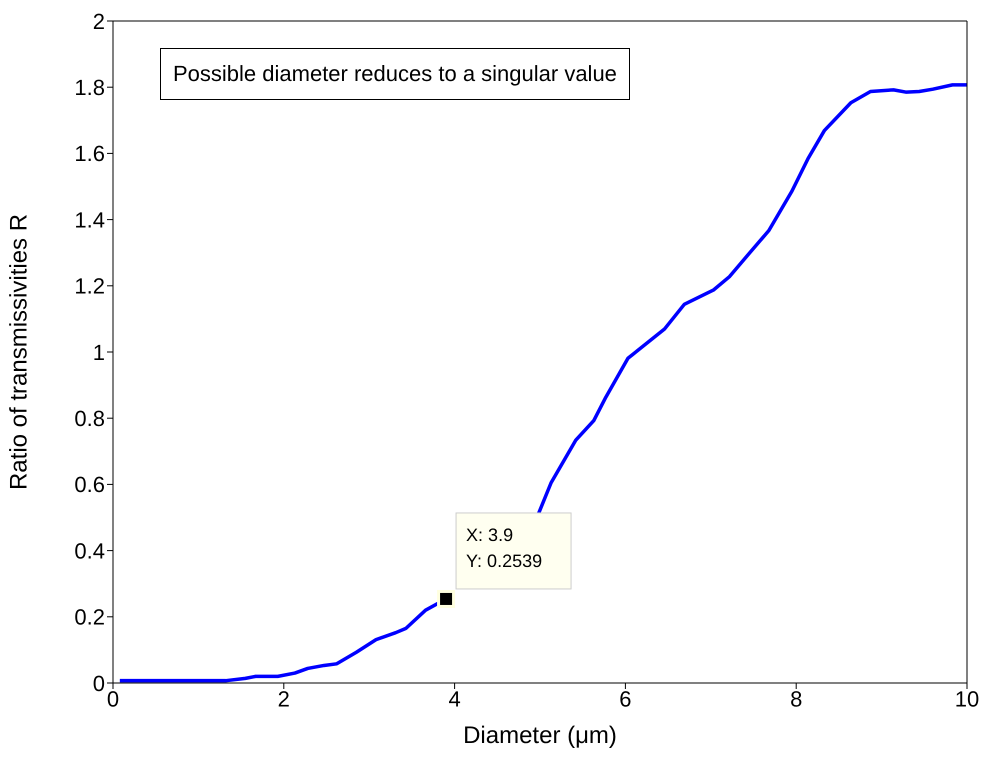 The image size is (992, 781). Describe the element at coordinates (89, 153) in the screenshot. I see `y-tick-label: 1.6` at that location.